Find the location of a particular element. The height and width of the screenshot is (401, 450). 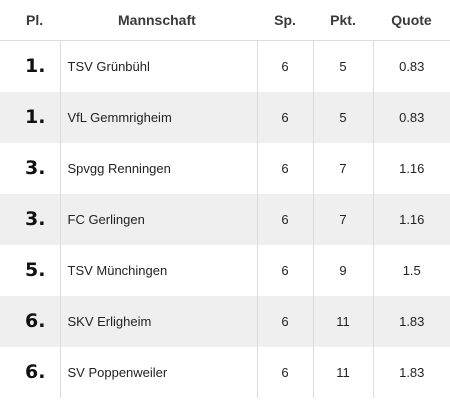

row-place: 5. is located at coordinates (35, 270).